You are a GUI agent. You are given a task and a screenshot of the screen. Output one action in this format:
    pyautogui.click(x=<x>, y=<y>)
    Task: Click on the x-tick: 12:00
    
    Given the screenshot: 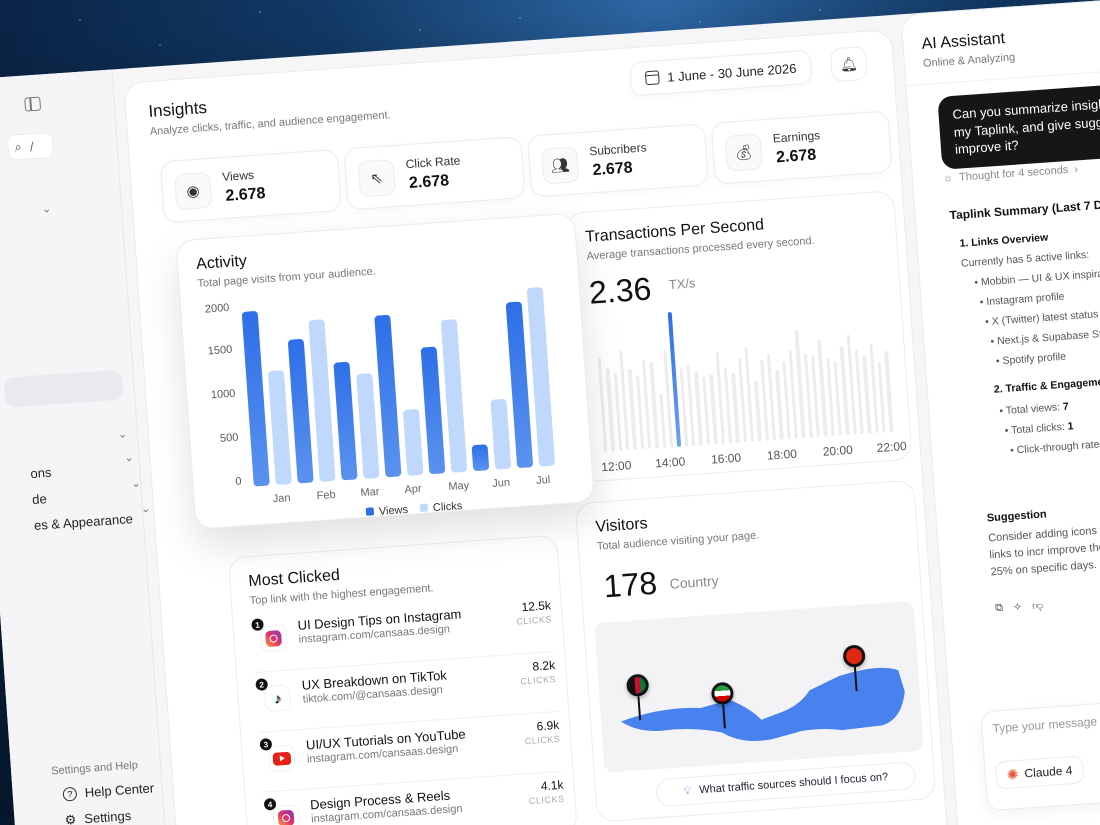 What is the action you would take?
    pyautogui.click(x=616, y=466)
    